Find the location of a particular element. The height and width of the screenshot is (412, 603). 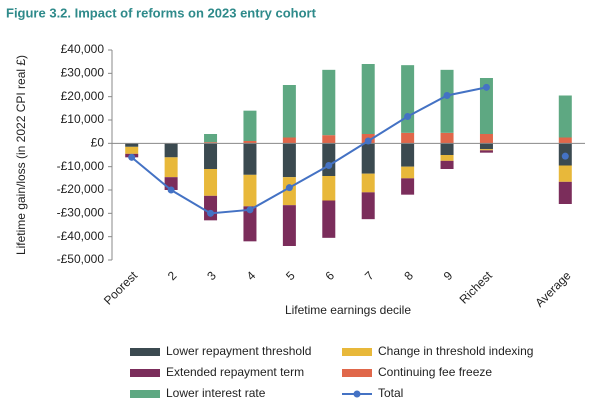

x-tick-label: 7 is located at coordinates (369, 275).